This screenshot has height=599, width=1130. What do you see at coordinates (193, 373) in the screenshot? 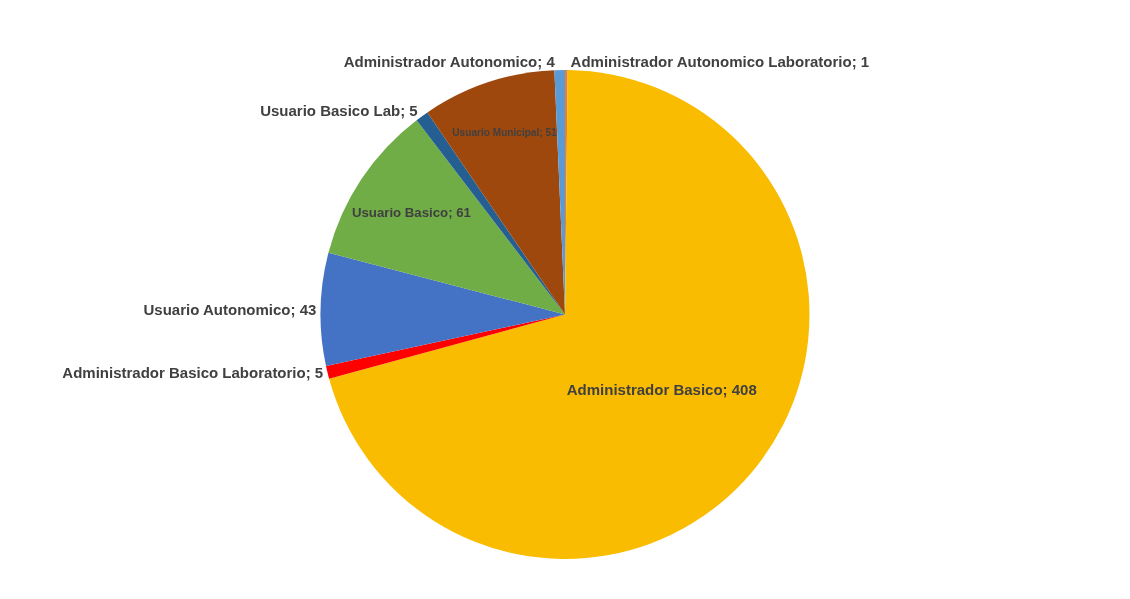
I see `slice-label: Administrador Basico Laboratorio; 5` at bounding box center [193, 373].